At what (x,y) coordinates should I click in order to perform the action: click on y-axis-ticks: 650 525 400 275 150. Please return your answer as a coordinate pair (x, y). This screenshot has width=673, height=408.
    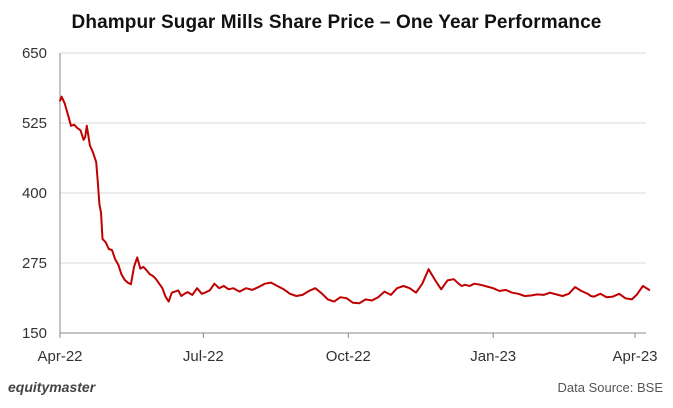
    Looking at the image, I should click on (34, 193).